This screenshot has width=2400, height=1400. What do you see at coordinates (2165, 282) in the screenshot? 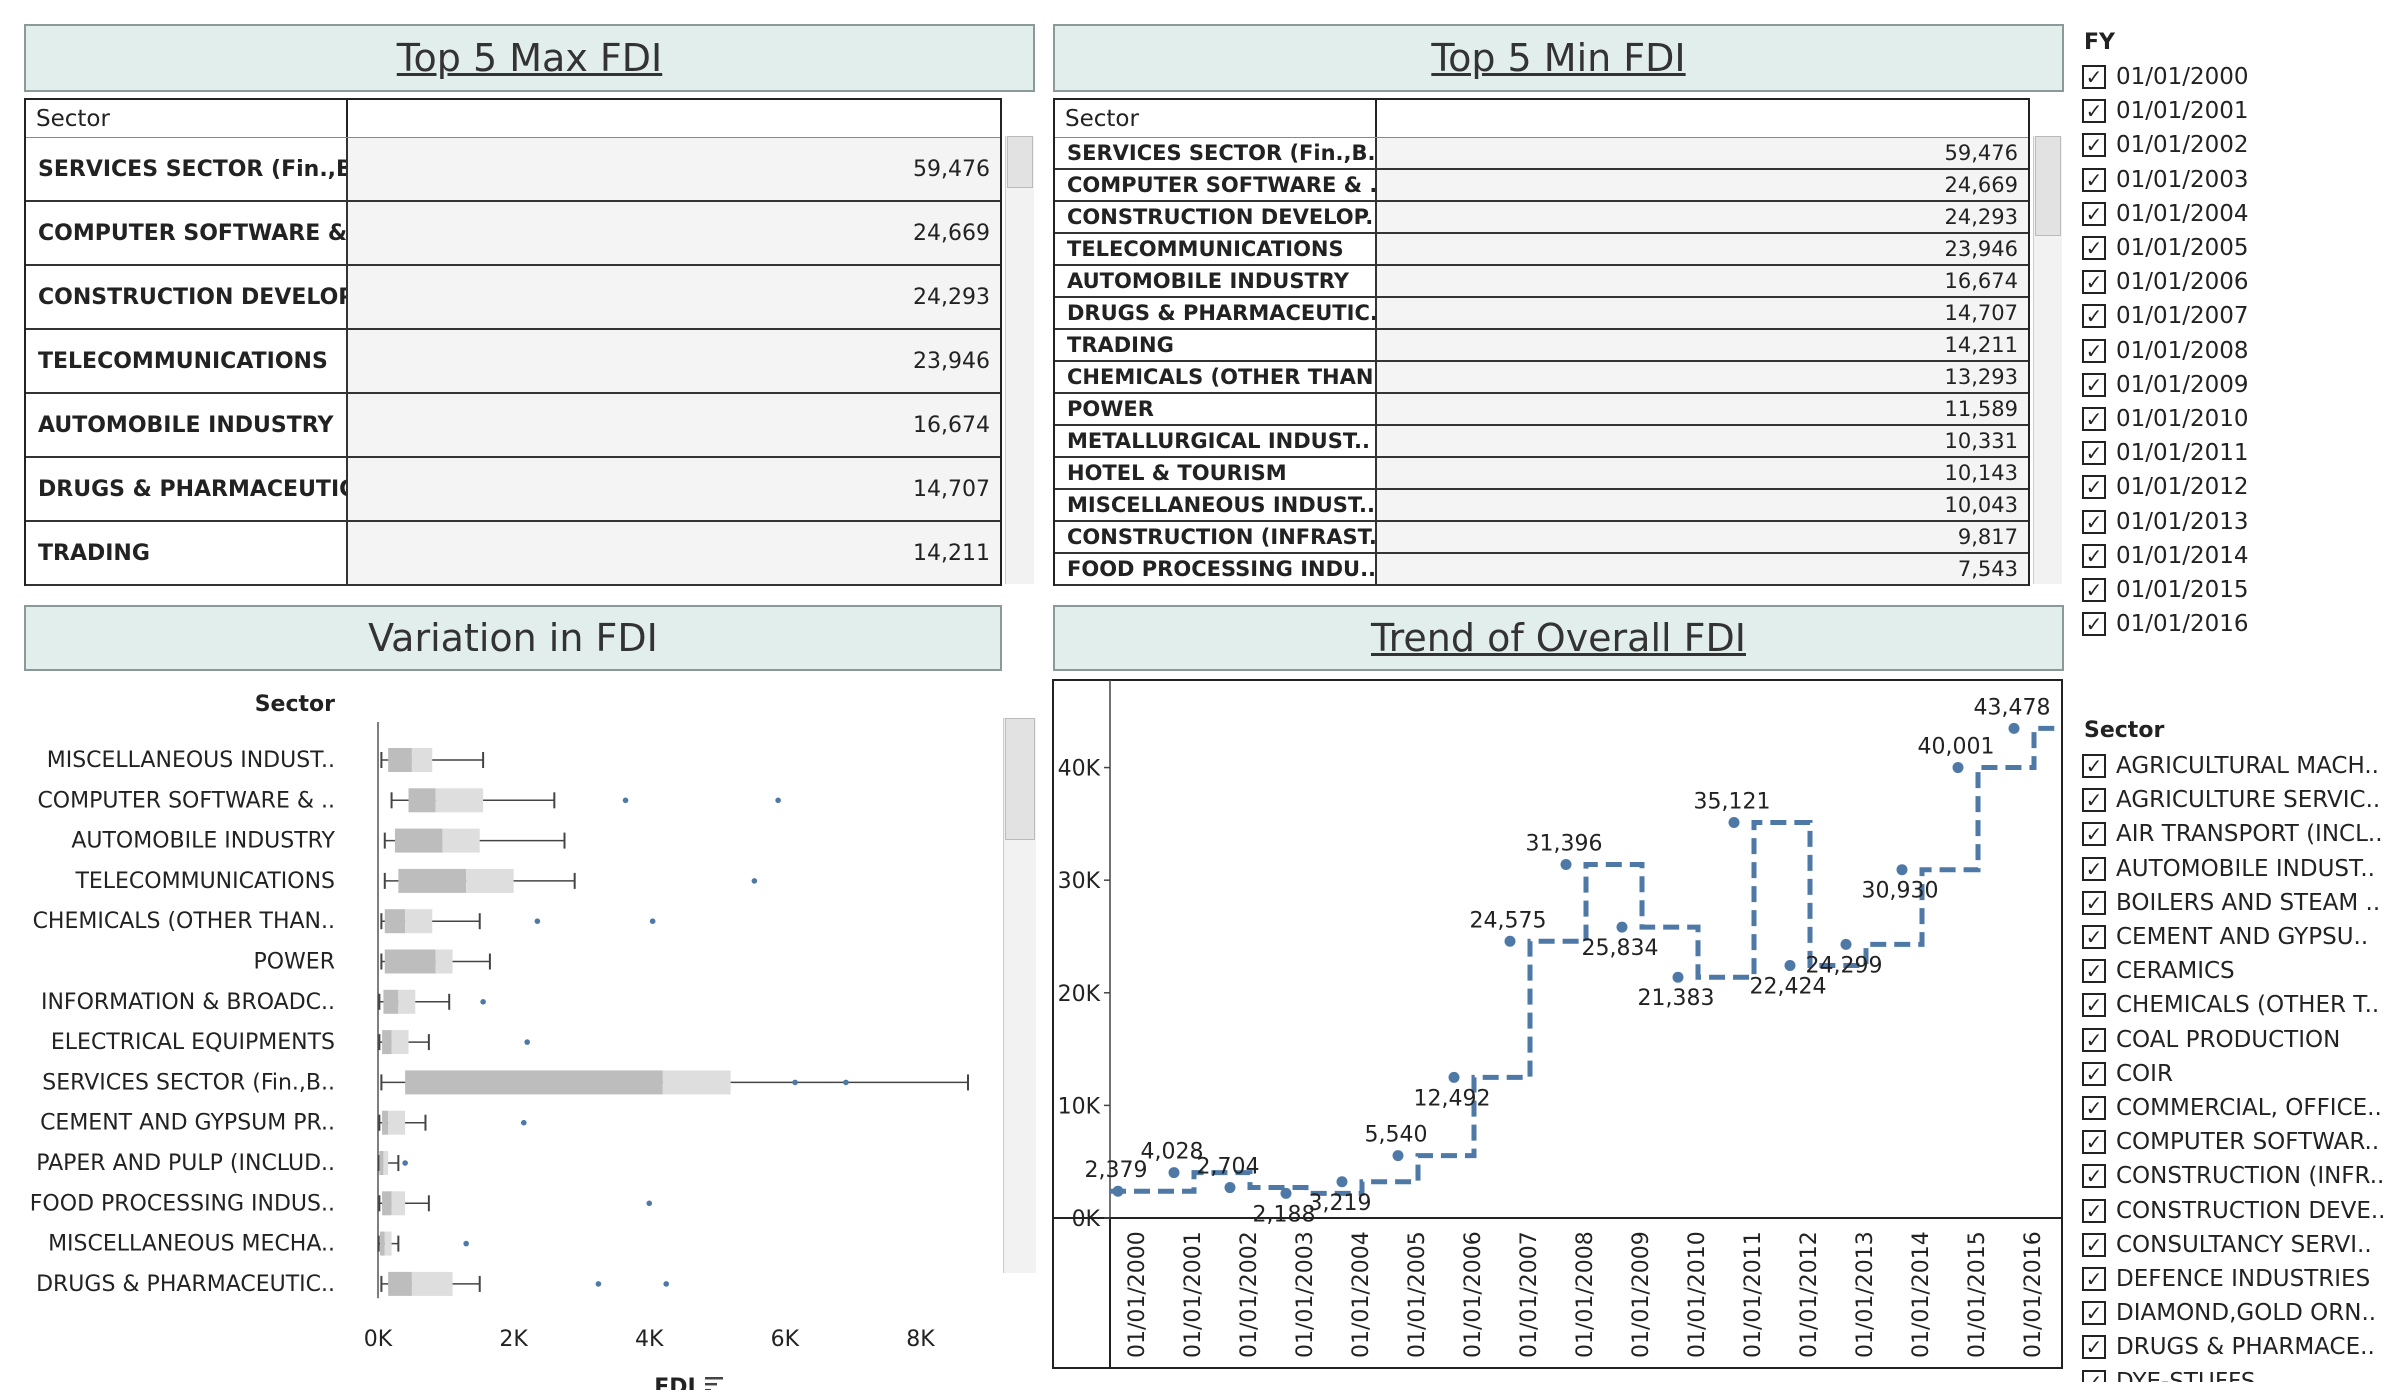
I see `fy-filter-item: ✓ 01/01/2006` at bounding box center [2165, 282].